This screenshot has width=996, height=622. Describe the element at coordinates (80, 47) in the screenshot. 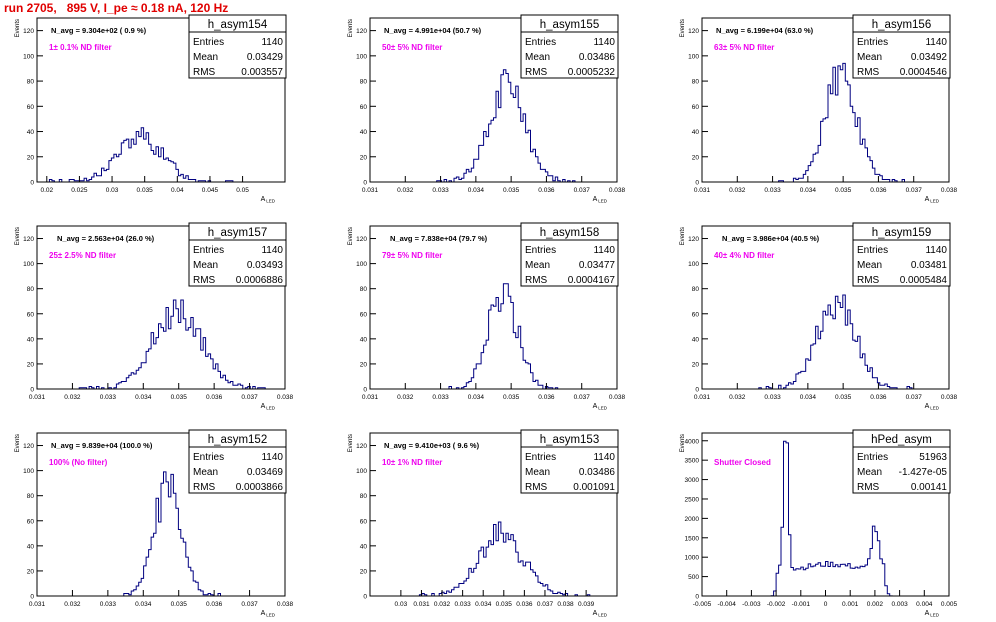

I see `filter-note: 1± 0.1% ND filter` at that location.